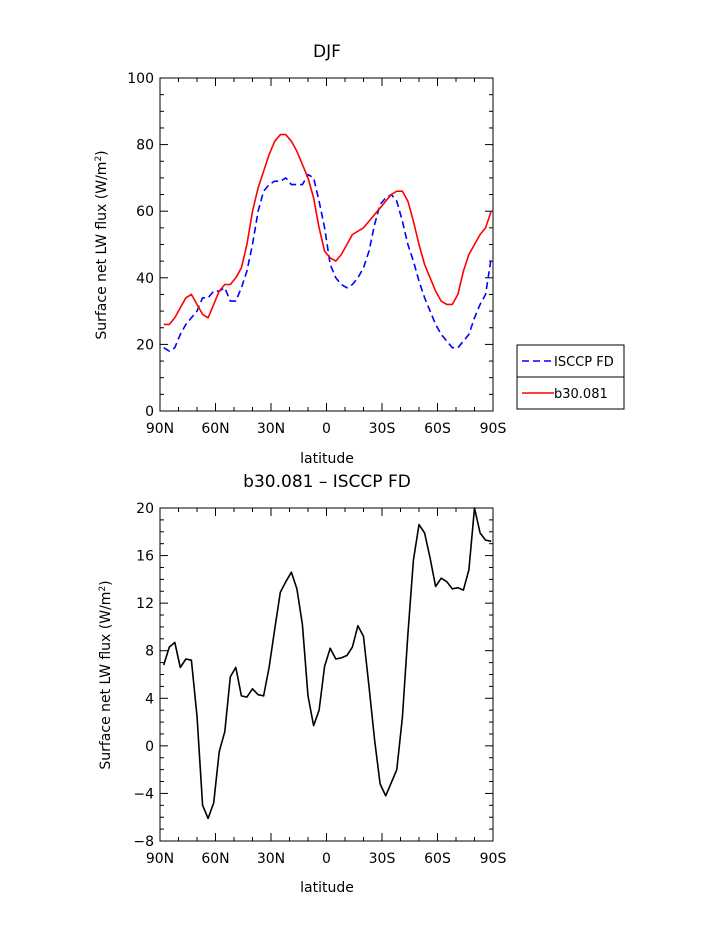 The image size is (723, 939). Describe the element at coordinates (581, 394) in the screenshot. I see `legend-label-b30: b30.081` at that location.